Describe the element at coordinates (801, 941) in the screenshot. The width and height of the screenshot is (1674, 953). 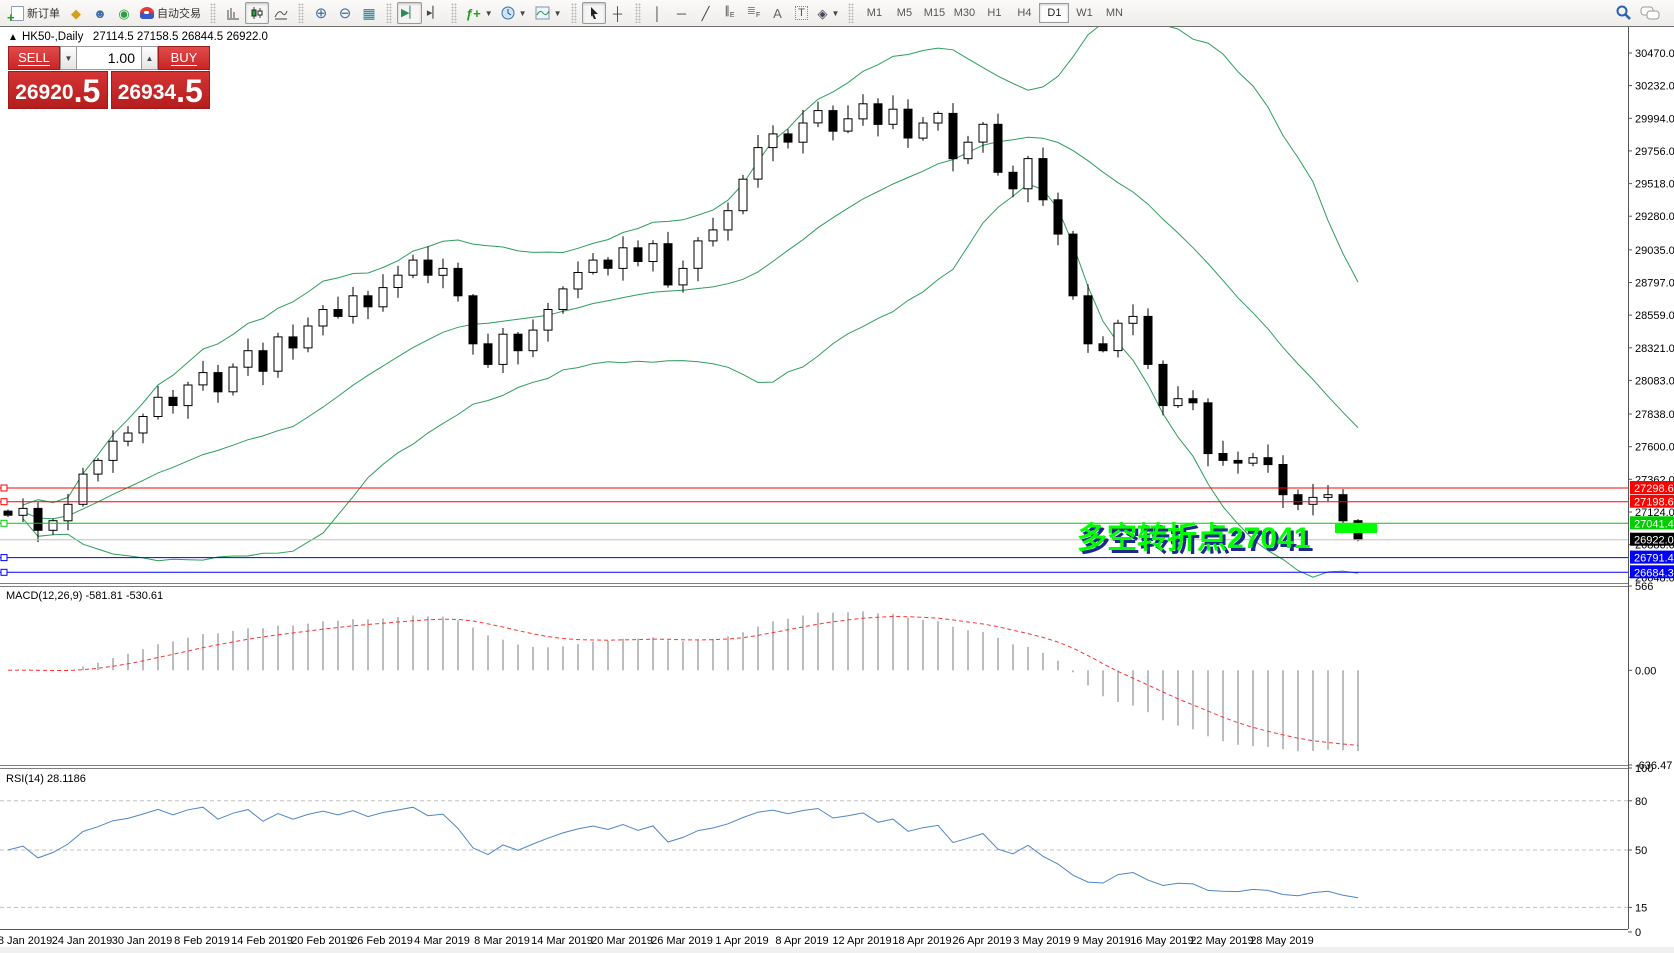
I see `date-tick-label: 8 Apr 2019` at that location.